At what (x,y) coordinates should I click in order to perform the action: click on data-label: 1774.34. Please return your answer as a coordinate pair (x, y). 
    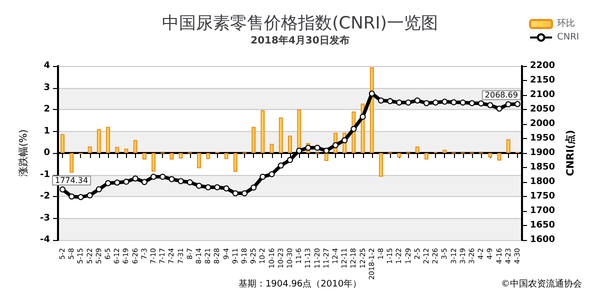
    Looking at the image, I should click on (71, 180).